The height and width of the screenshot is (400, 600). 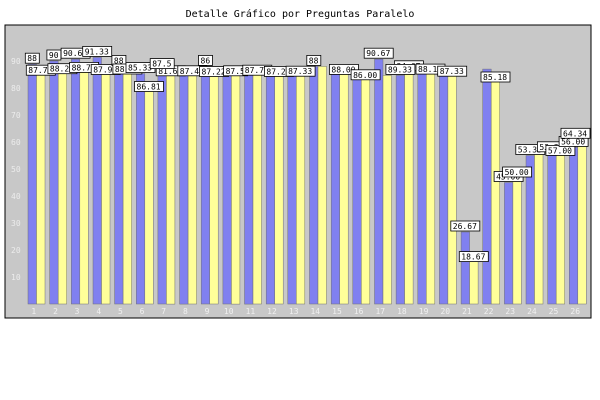 I want to click on data-label-q25-s2: 57.00, so click(x=560, y=150).